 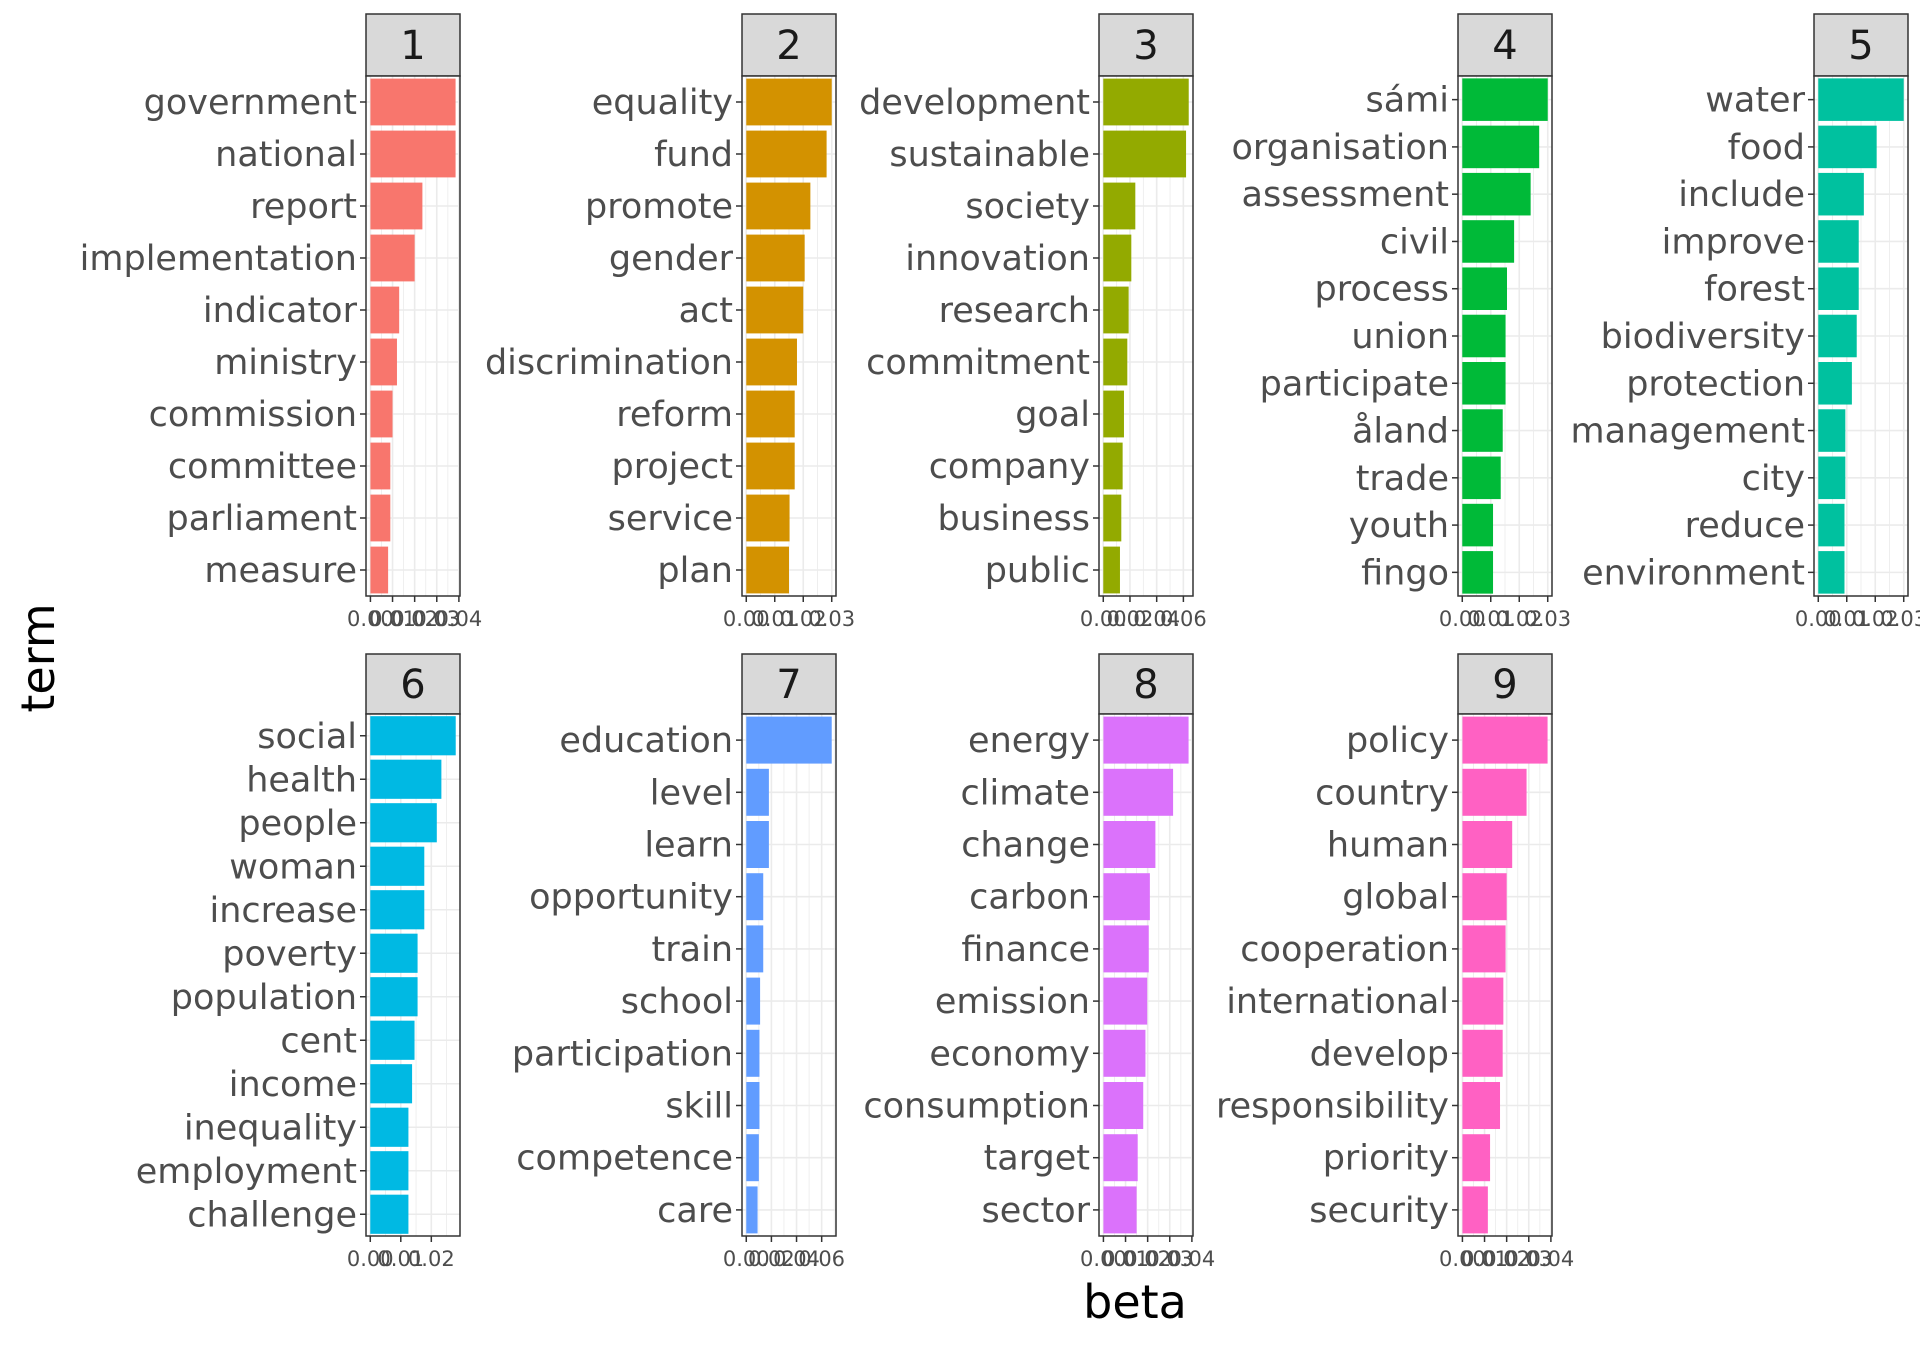 I want to click on bar-target, so click(x=1120, y=1158).